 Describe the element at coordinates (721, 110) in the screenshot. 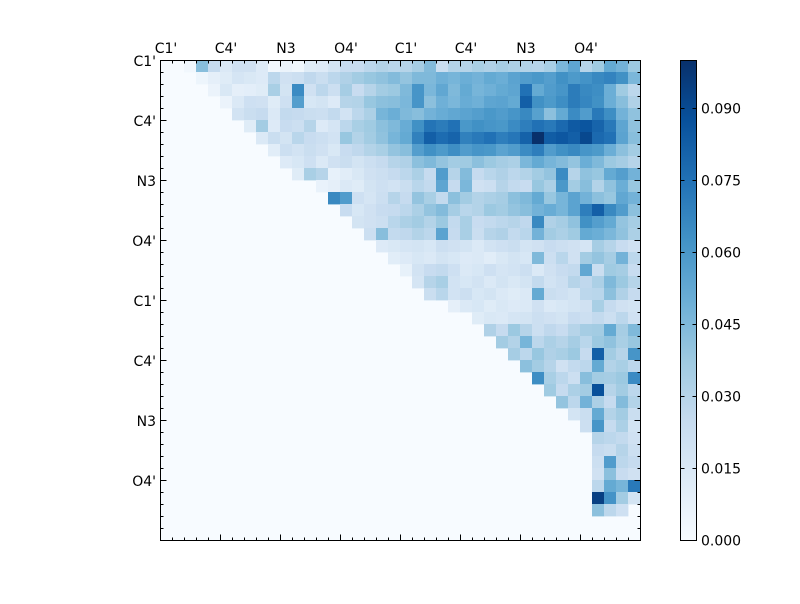

I see `colorbar-tick-label: 0.090` at that location.